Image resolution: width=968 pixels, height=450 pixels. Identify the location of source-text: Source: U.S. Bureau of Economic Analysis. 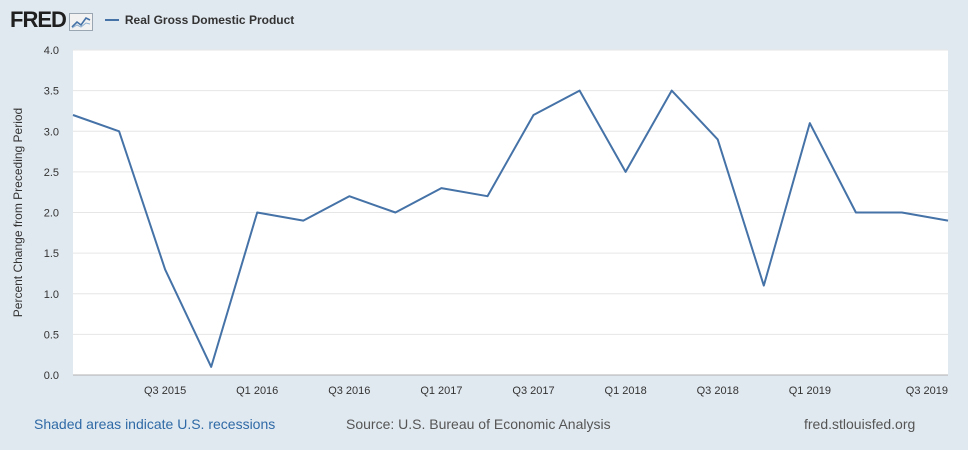
(478, 424).